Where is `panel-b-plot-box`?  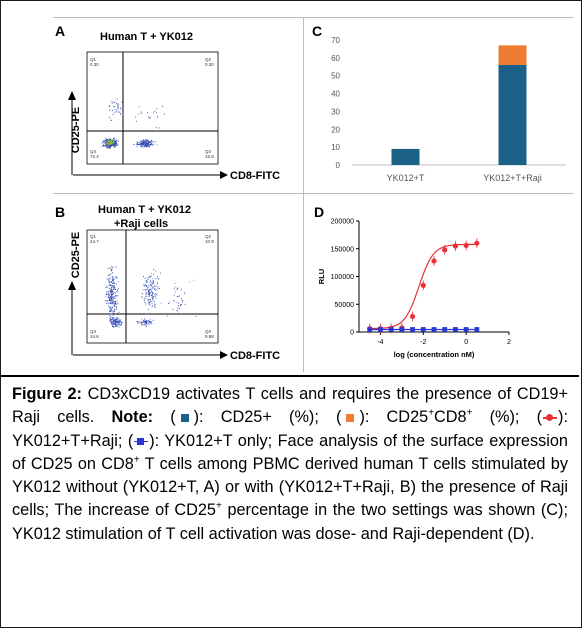 panel-b-plot-box is located at coordinates (152, 286).